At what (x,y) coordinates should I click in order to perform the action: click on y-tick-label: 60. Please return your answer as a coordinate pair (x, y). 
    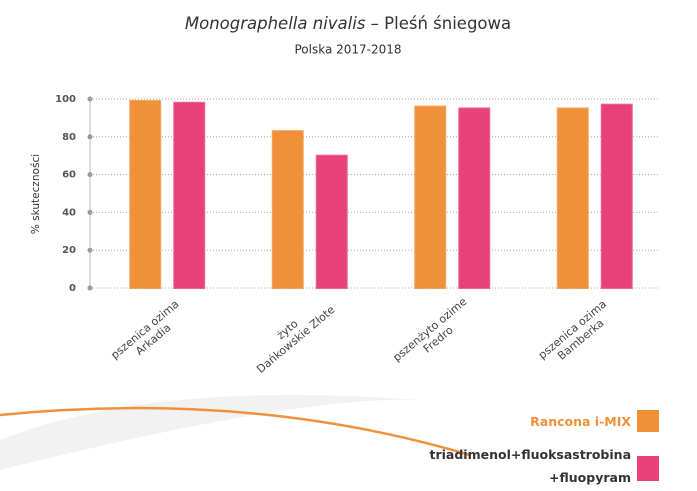
    Looking at the image, I should click on (69, 175).